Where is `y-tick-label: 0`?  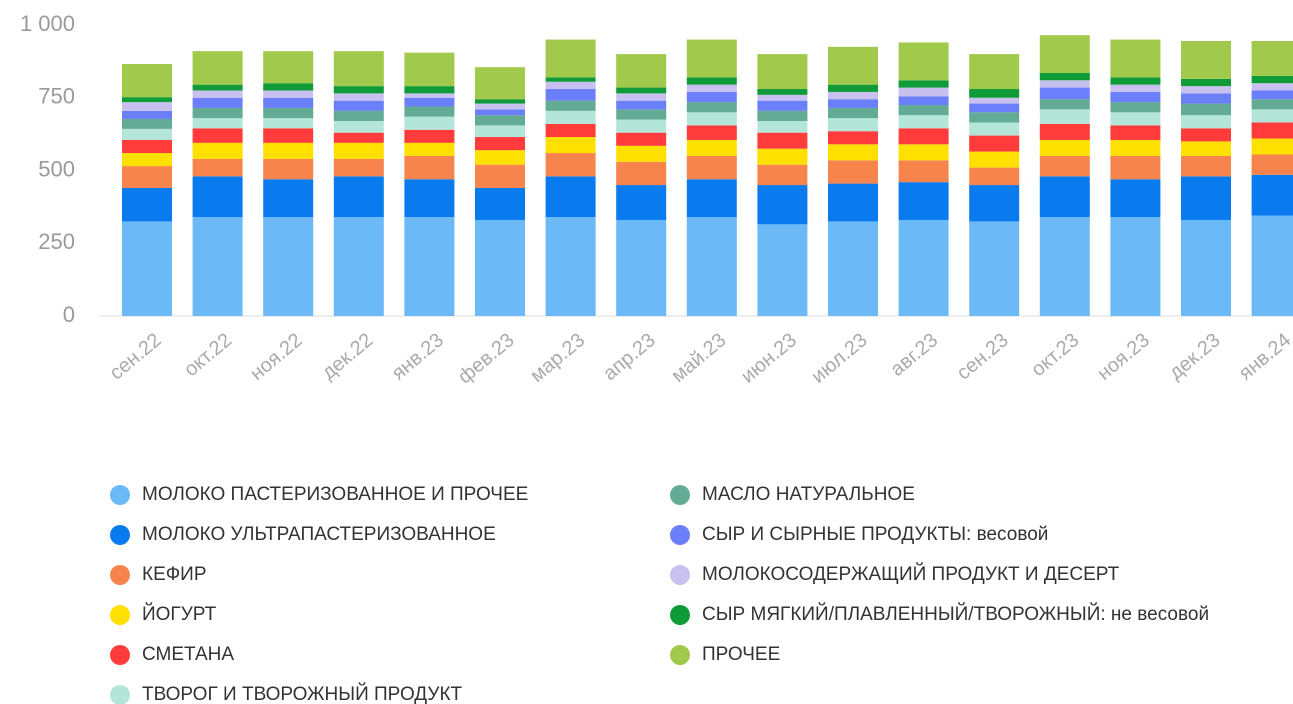
y-tick-label: 0 is located at coordinates (69, 314).